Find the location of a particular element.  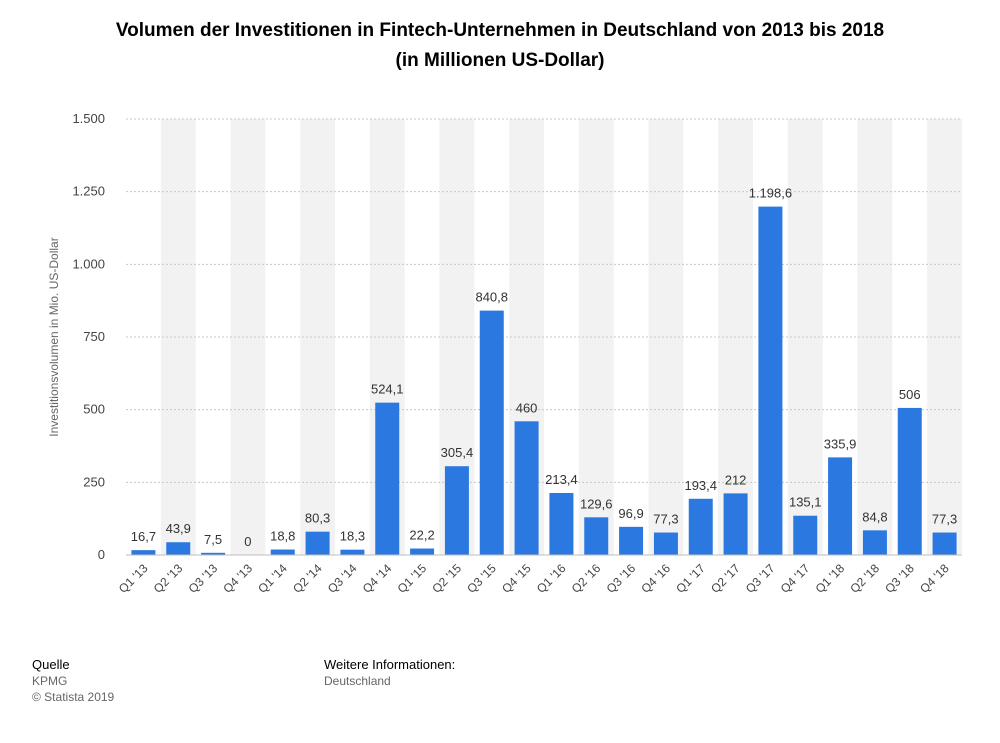

data-label: 129,6 is located at coordinates (596, 503).